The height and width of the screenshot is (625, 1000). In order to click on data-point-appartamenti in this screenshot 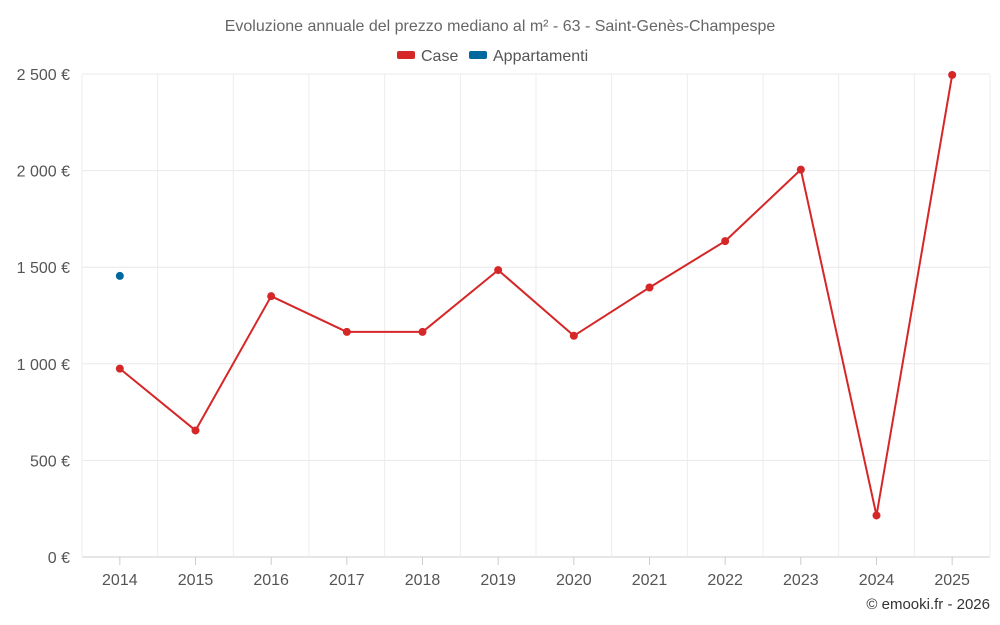, I will do `click(119, 275)`.